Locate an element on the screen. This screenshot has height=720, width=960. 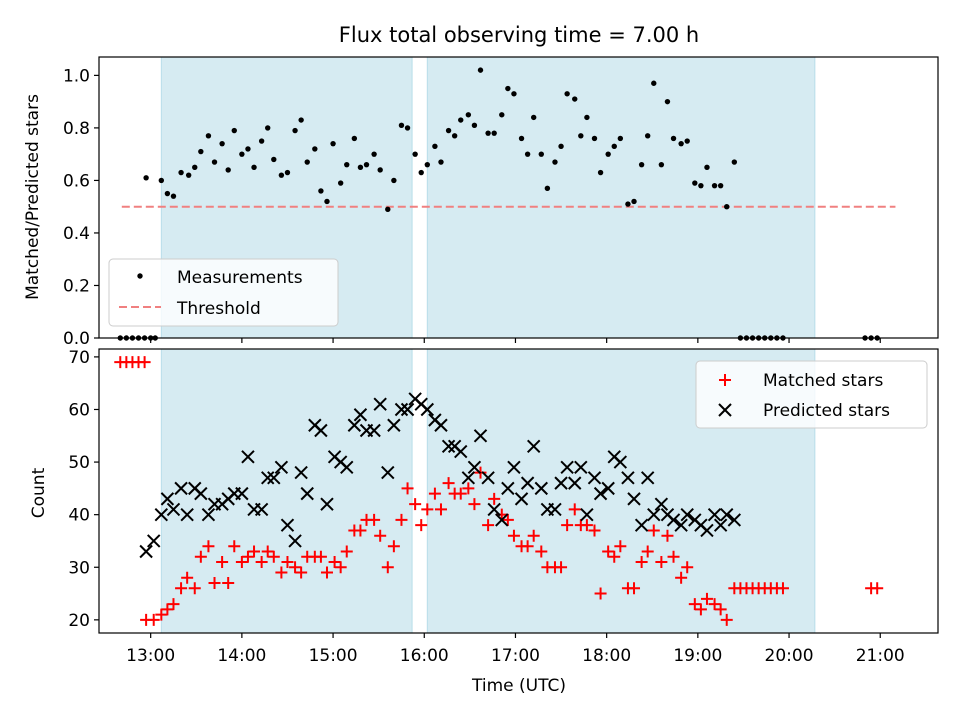
top-y-tick-label: 1.0 is located at coordinates (76, 76).